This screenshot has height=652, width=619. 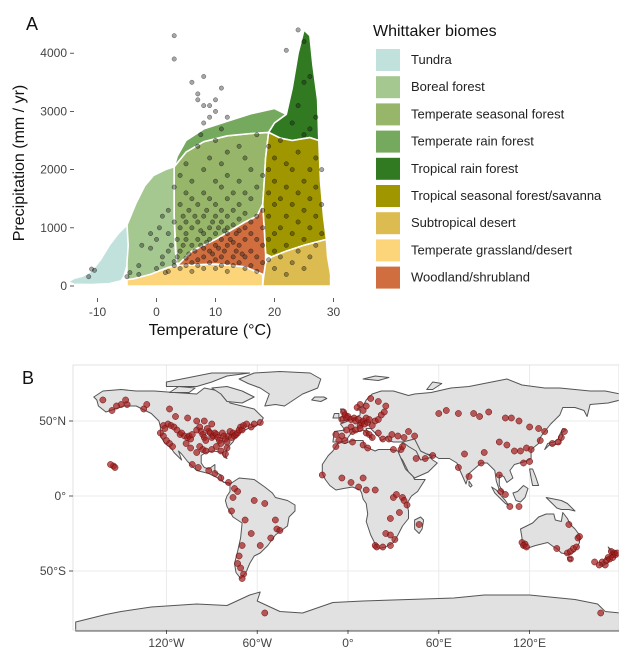 What do you see at coordinates (334, 312) in the screenshot?
I see `a-x-tick-label: 30` at bounding box center [334, 312].